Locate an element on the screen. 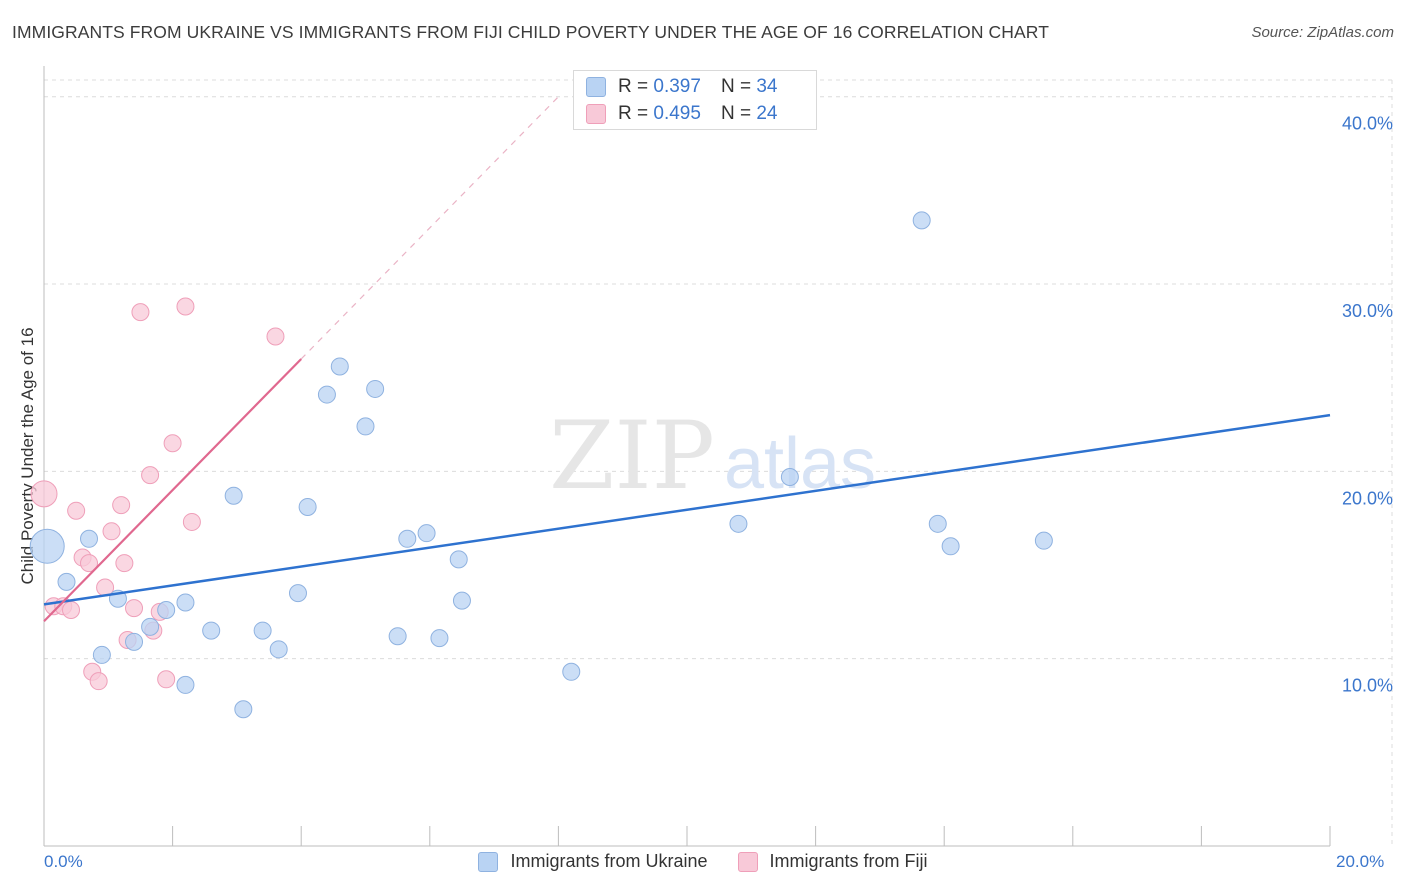 Image resolution: width=1406 pixels, height=892 pixels. x-tick-label-max: 20.0% is located at coordinates (1360, 861).